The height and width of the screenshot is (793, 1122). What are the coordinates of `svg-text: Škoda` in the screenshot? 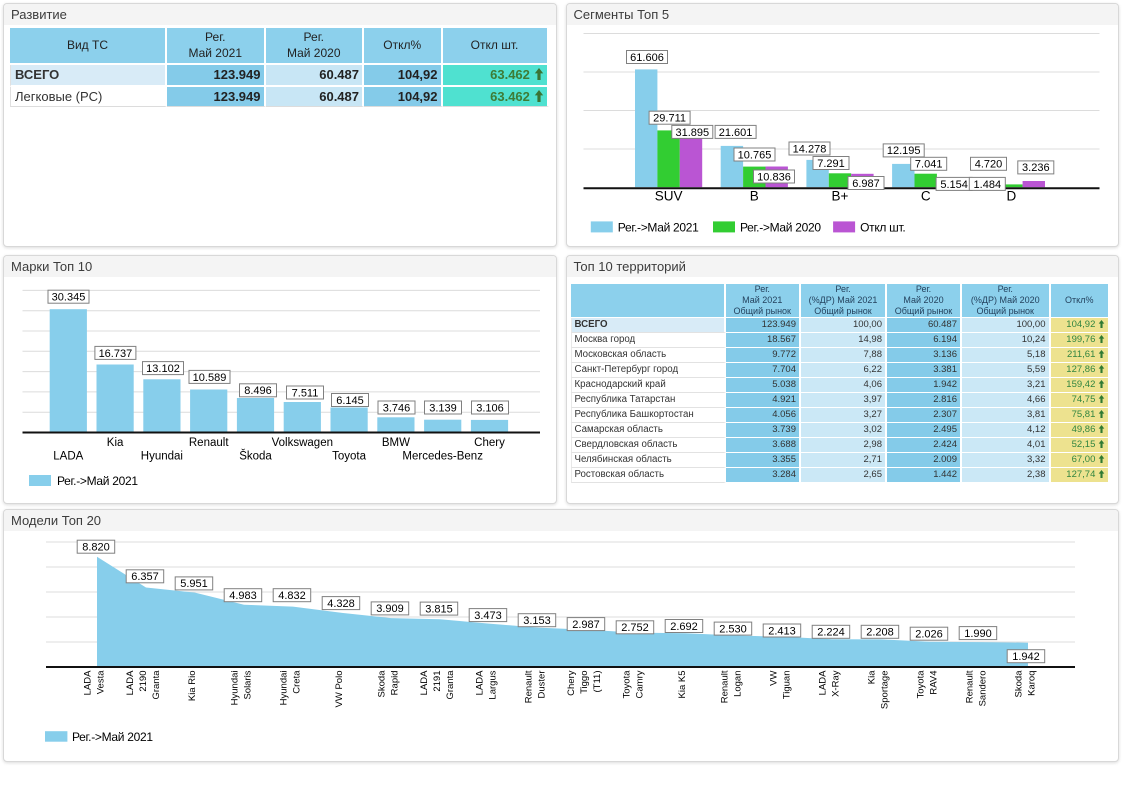 It's located at (255, 455).